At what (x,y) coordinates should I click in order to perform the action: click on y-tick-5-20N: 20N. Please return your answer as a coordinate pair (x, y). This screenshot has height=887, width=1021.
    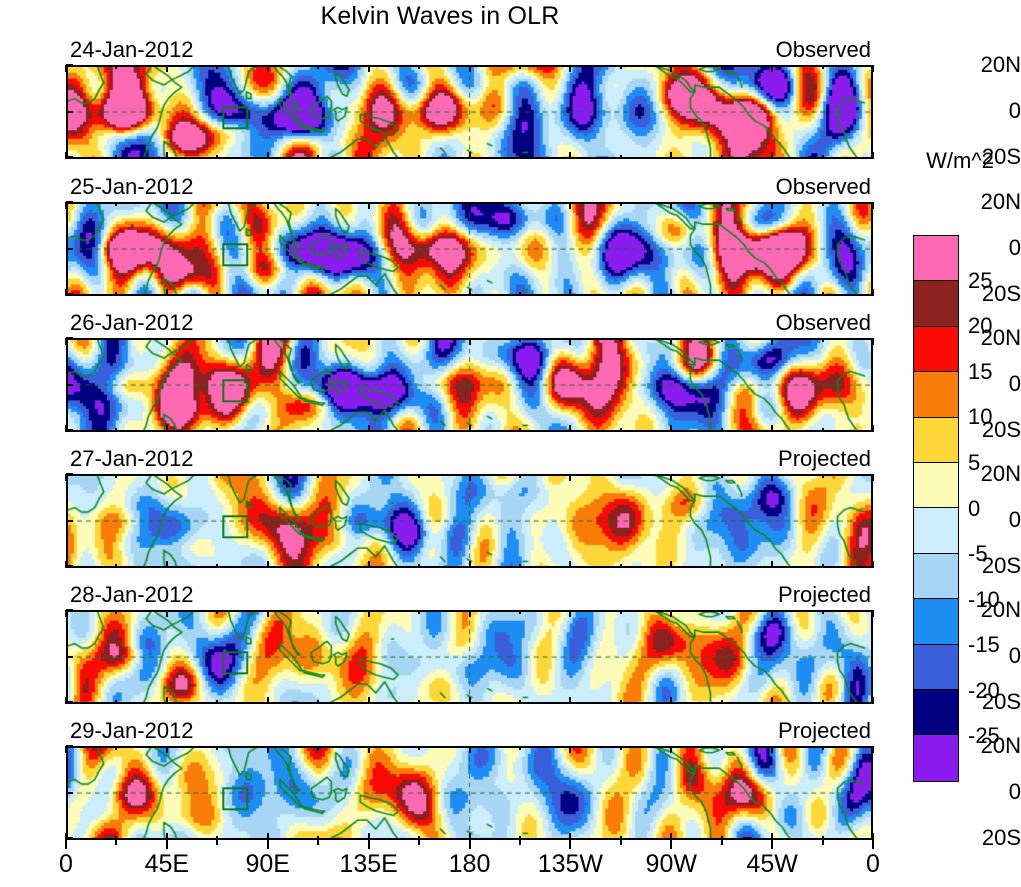
    Looking at the image, I should click on (1000, 609).